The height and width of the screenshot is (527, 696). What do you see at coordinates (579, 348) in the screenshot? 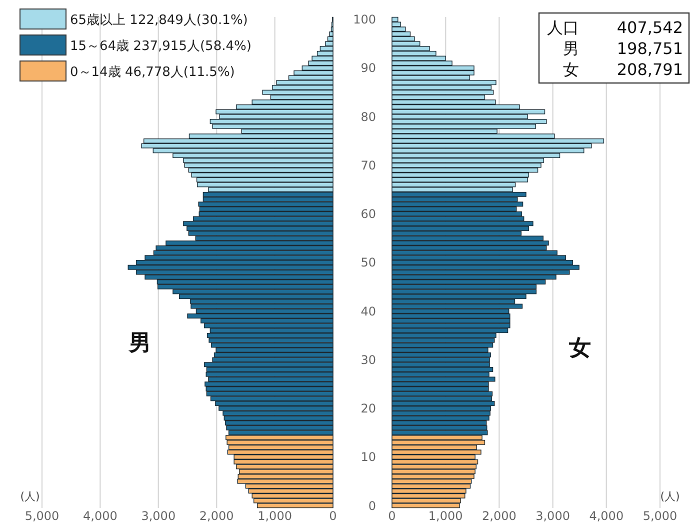
I see `text: 女` at bounding box center [579, 348].